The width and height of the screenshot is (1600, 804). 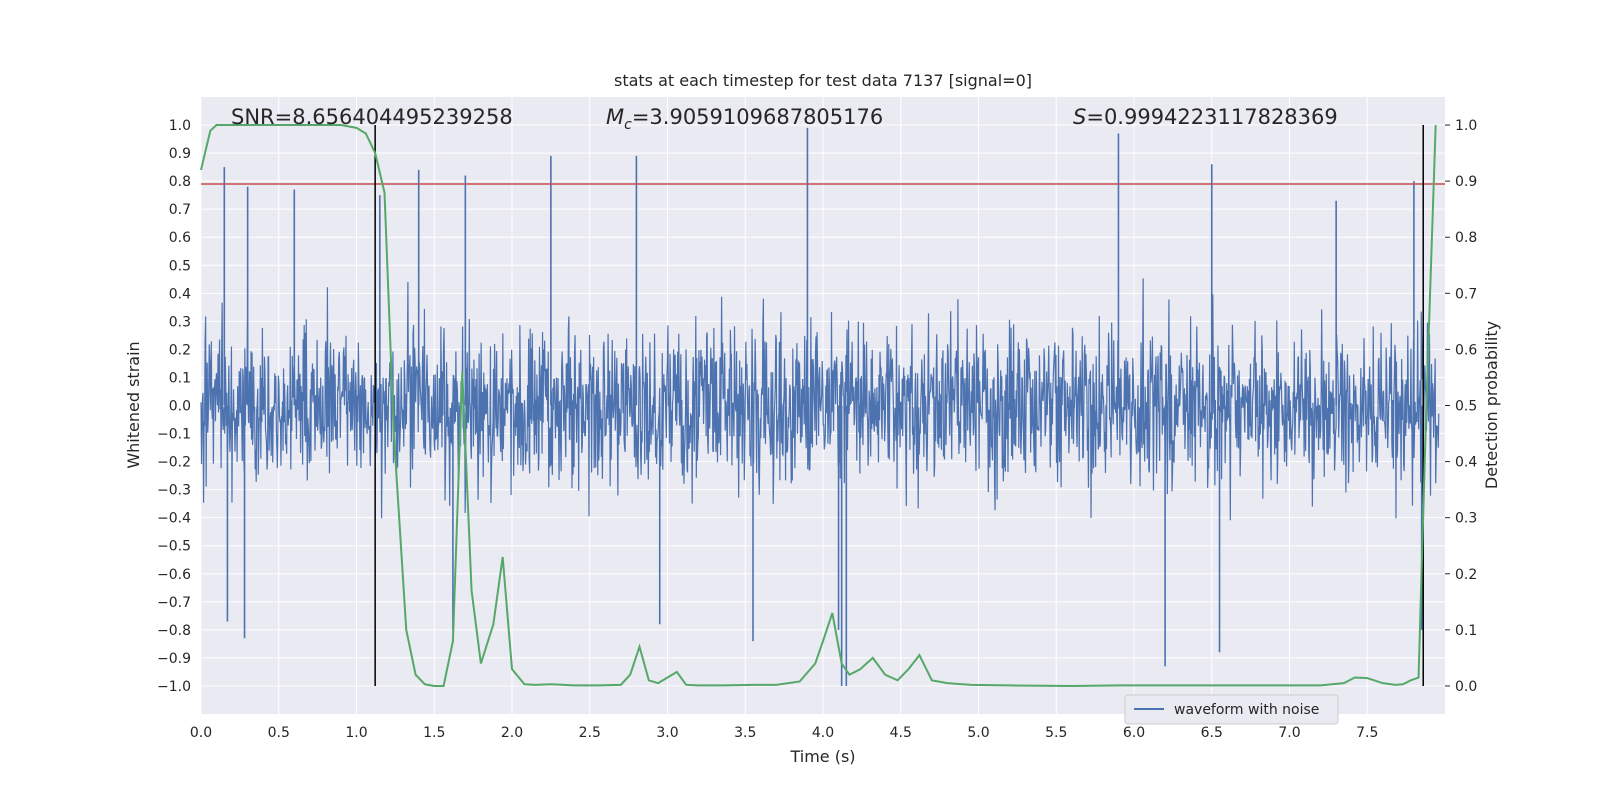 What do you see at coordinates (372, 117) in the screenshot?
I see `snr-annotation: SNR=8.656404495239258` at bounding box center [372, 117].